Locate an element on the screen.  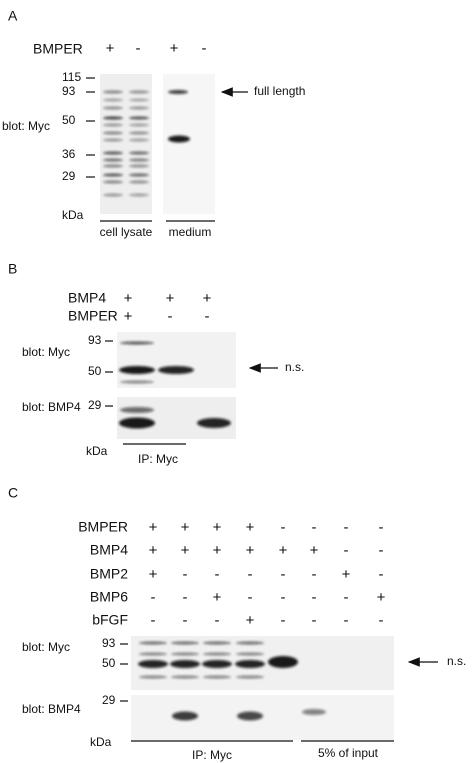
panel-label: B is located at coordinates (12, 269).